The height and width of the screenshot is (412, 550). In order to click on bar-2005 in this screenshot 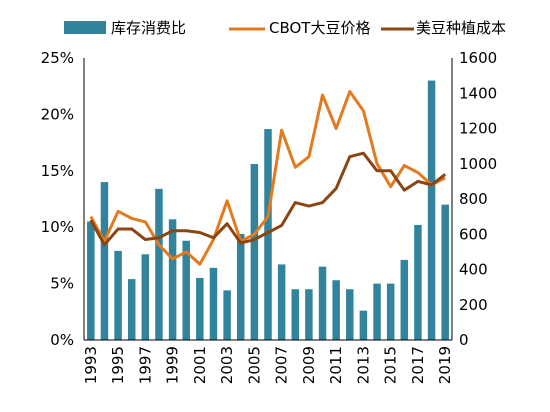, I will do `click(254, 252)`.